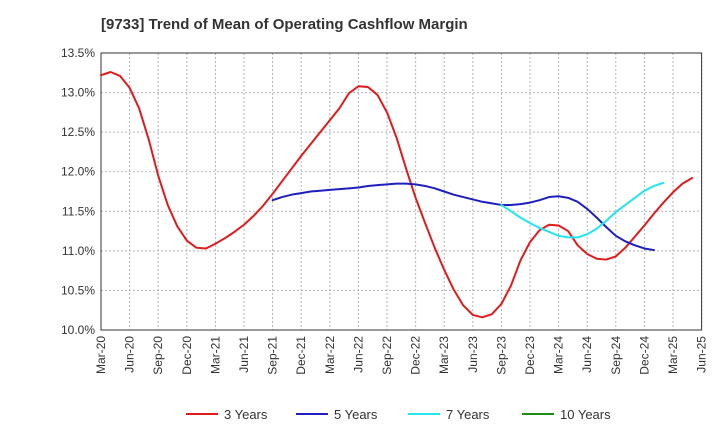 This screenshot has width=720, height=440. Describe the element at coordinates (78, 132) in the screenshot. I see `y-tick-label: 12.5%` at that location.